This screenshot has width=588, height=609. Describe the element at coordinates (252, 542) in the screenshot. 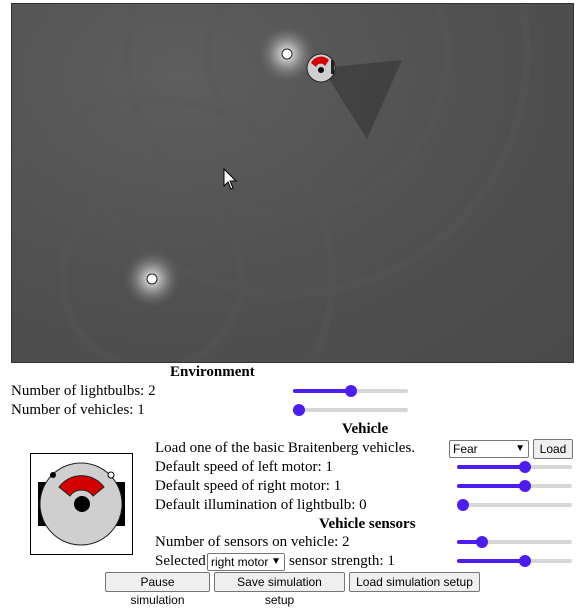

I see `sensor-count-label: Number of sensors on vehicle: 2` at that location.